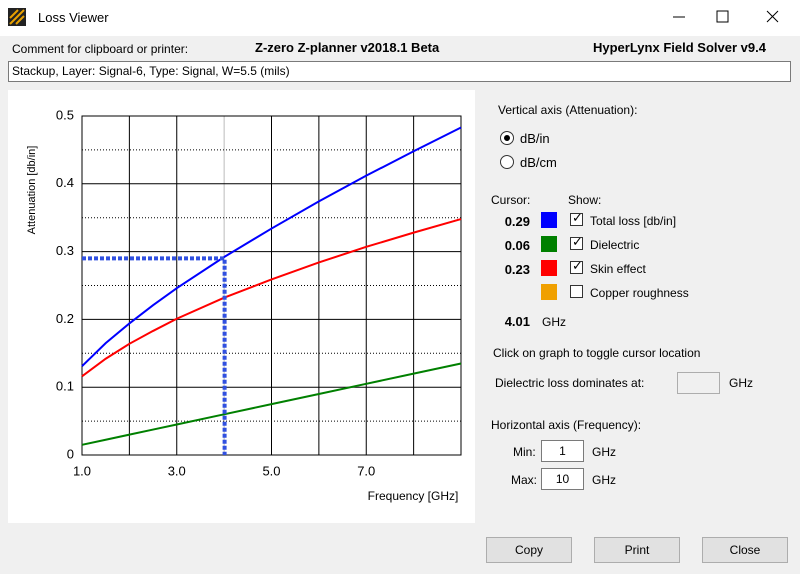 Image resolution: width=800 pixels, height=574 pixels. Describe the element at coordinates (637, 550) in the screenshot. I see `print-button: Print` at that location.